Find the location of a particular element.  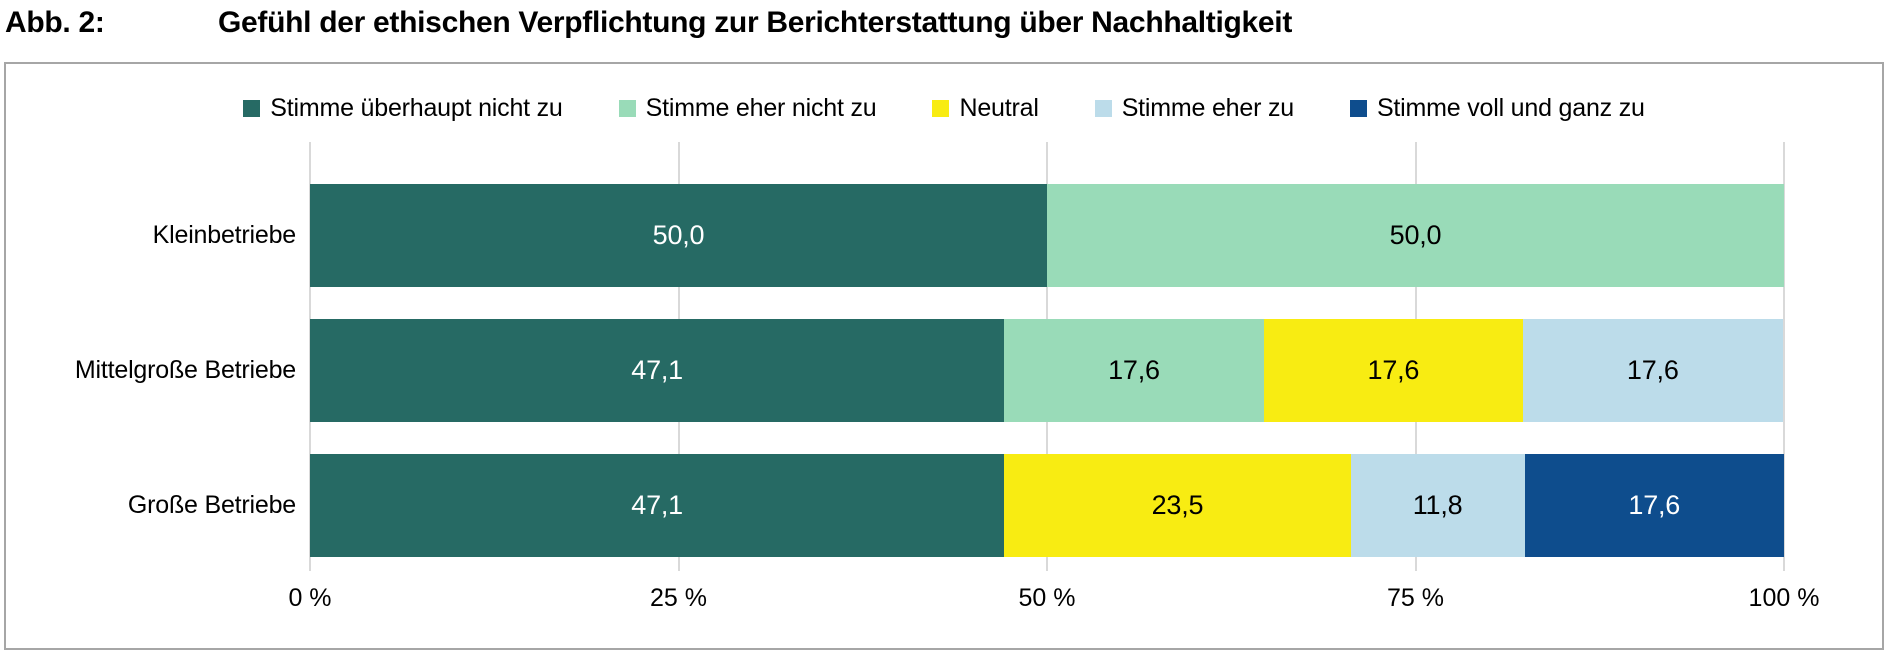

gridline is located at coordinates (1784, 352).